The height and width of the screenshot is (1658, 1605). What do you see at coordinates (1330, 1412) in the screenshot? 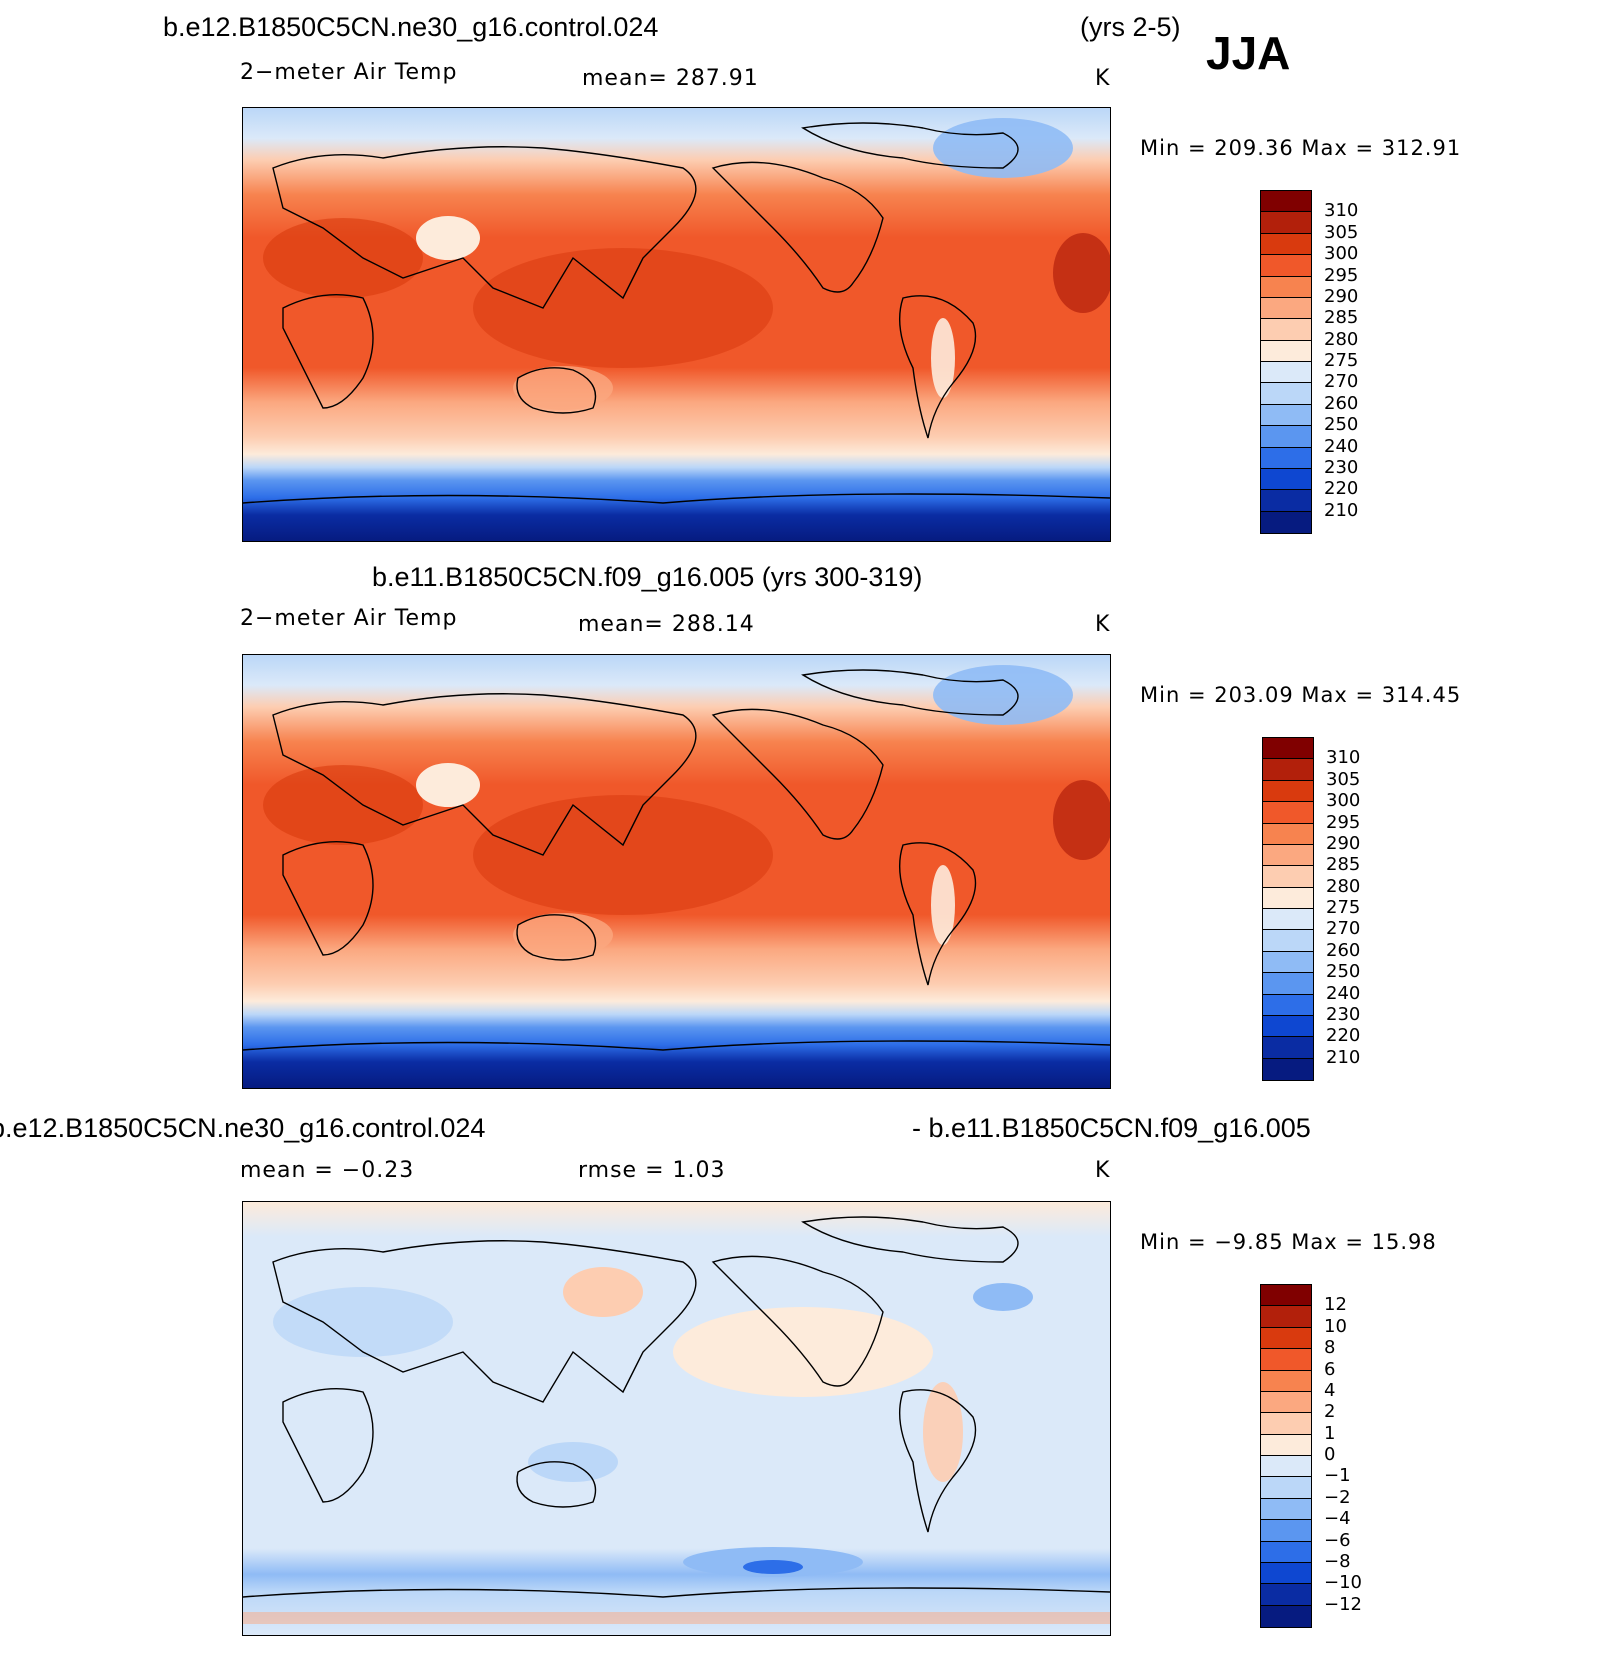
I see `colorbar-tick-label: 2` at bounding box center [1330, 1412].